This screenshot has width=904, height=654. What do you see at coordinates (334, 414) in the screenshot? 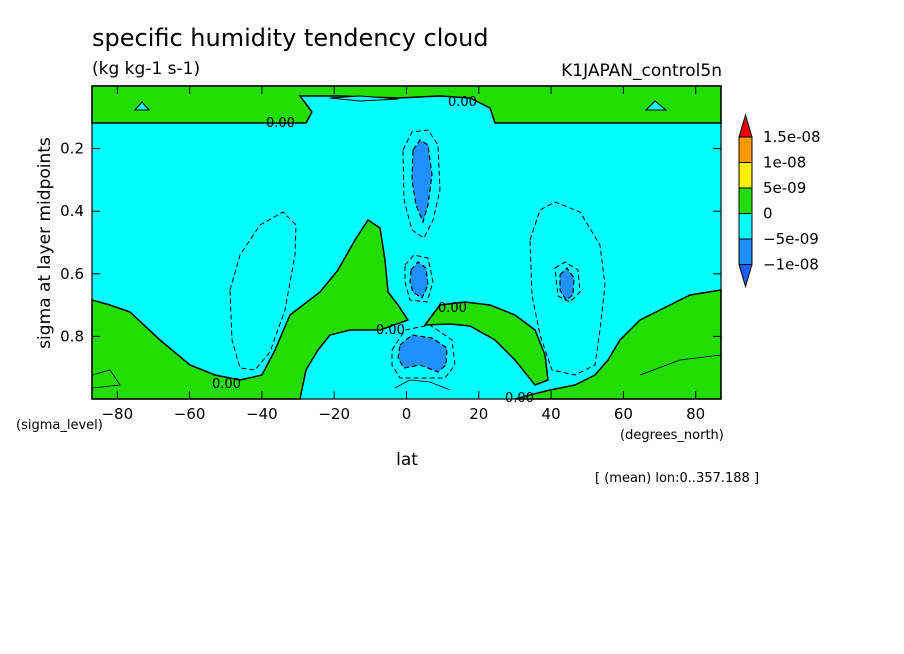
I see `x-tick-label: −20` at bounding box center [334, 414].